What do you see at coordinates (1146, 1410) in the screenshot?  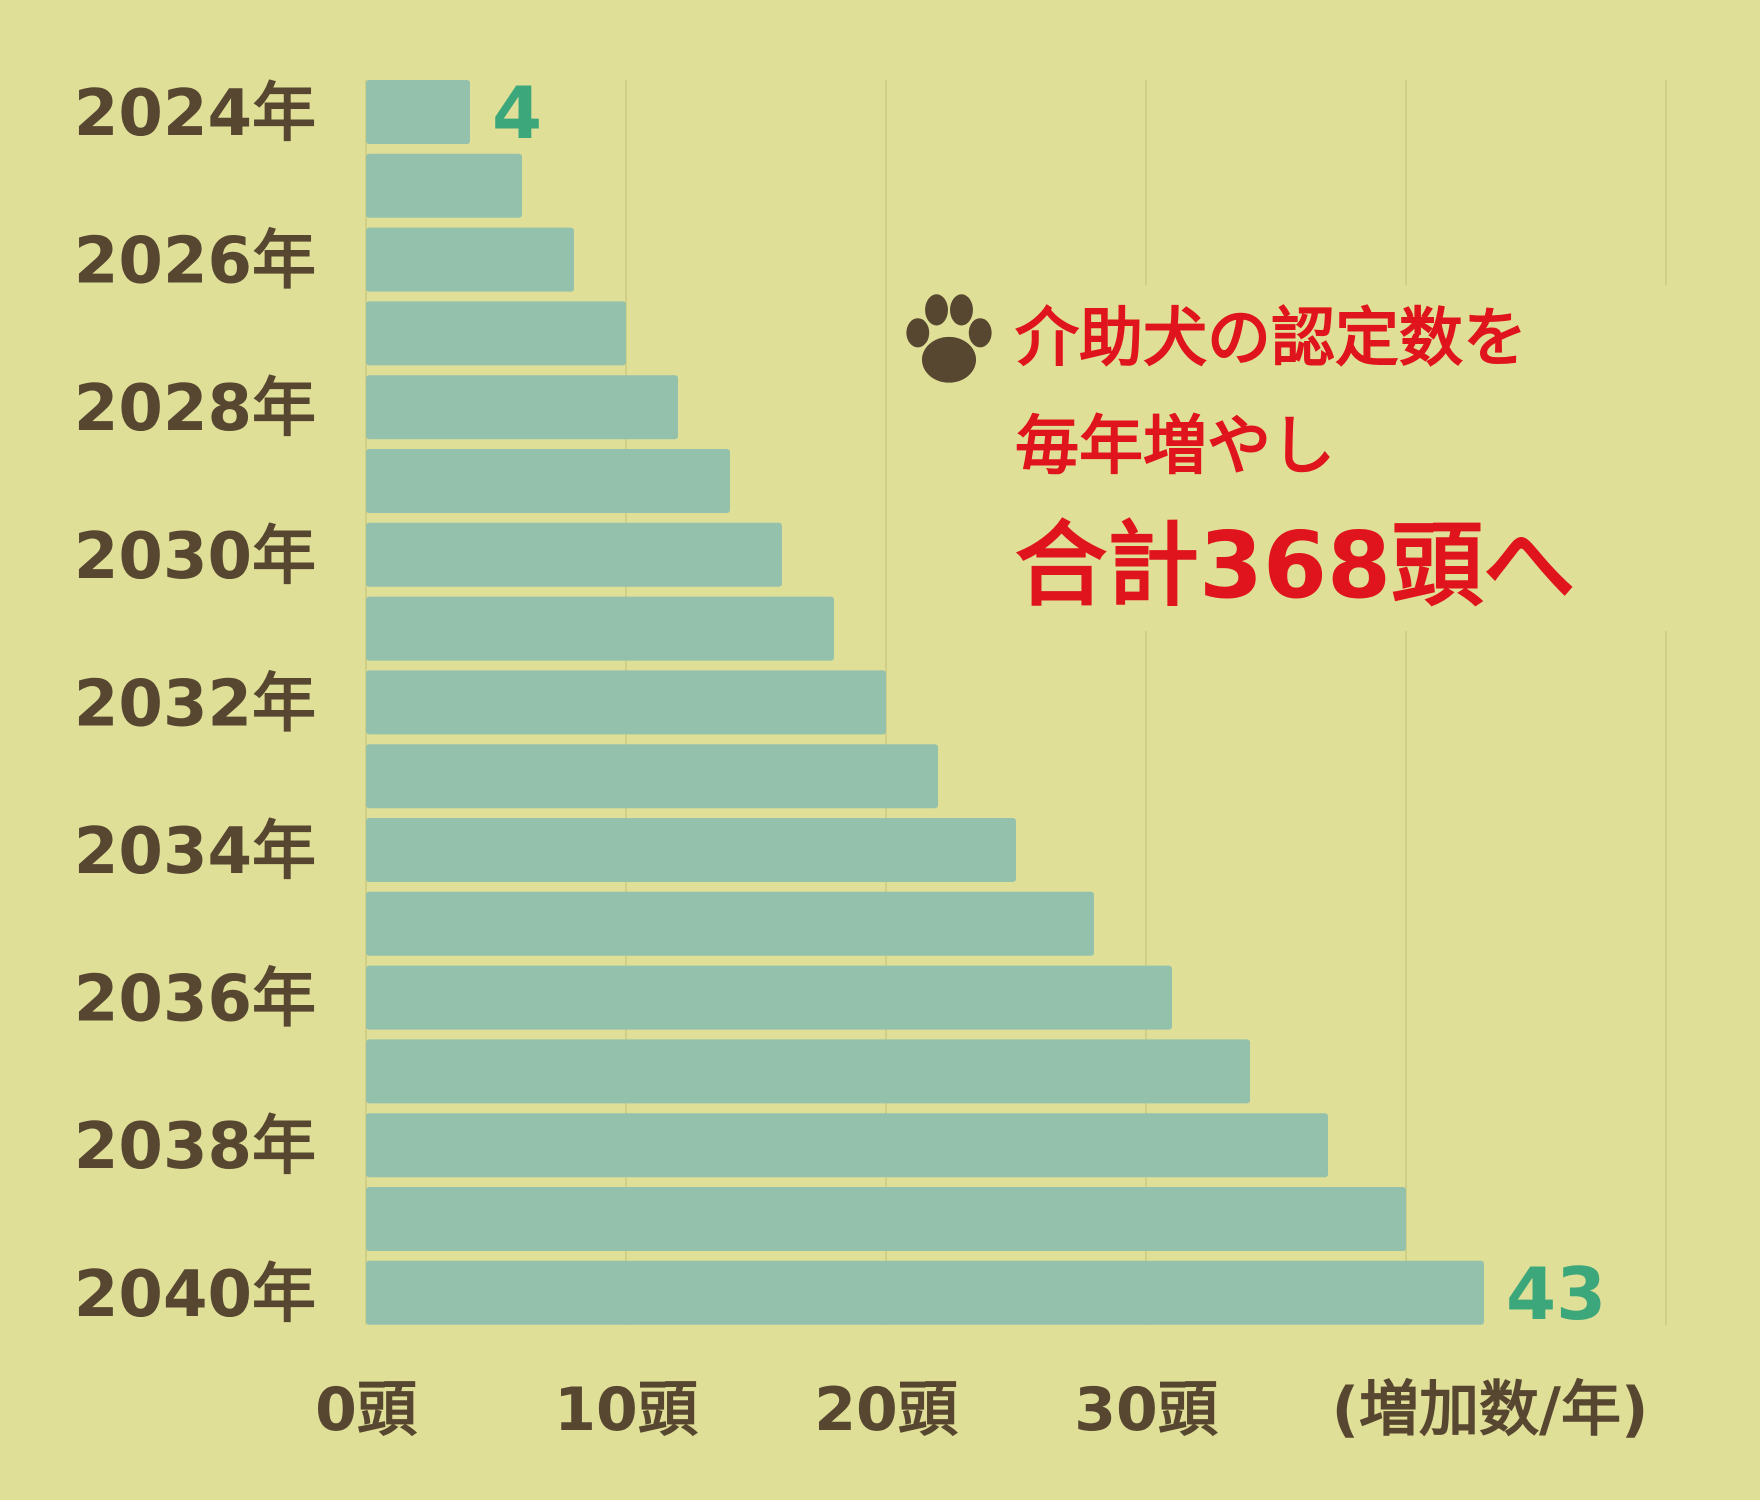 I see `x-tick-label: 30頭` at bounding box center [1146, 1410].